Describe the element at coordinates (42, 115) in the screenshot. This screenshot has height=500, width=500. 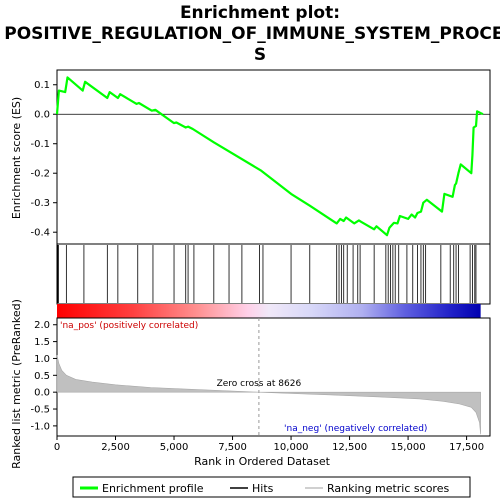
I see `es-ytick-label: 0.0` at that location.